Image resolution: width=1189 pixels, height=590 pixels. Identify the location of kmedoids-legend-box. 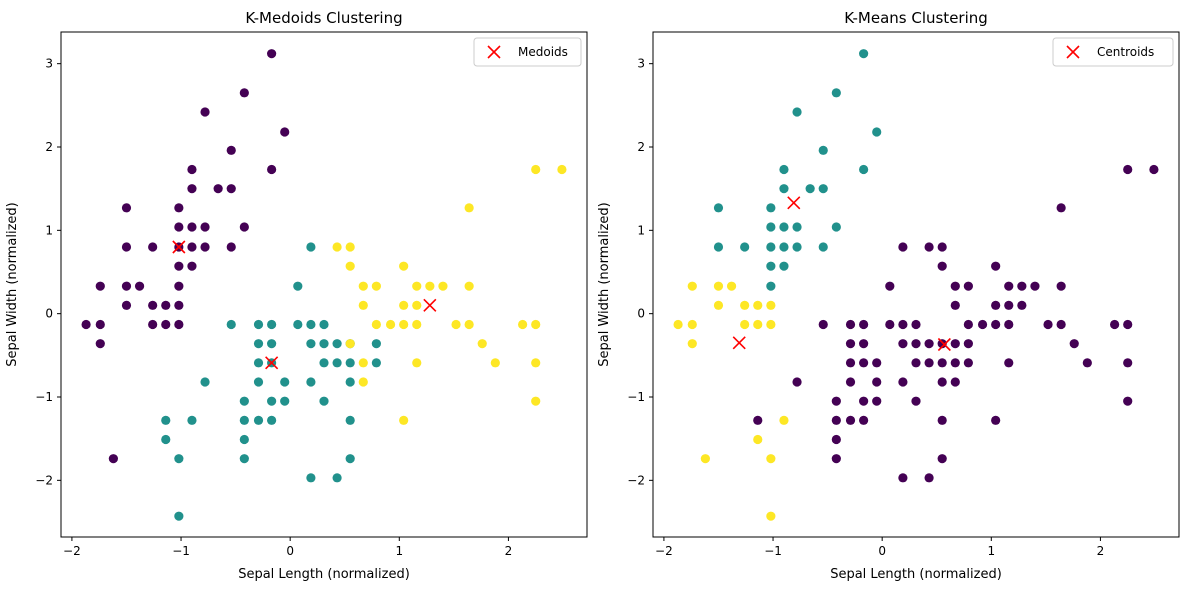
(527, 52).